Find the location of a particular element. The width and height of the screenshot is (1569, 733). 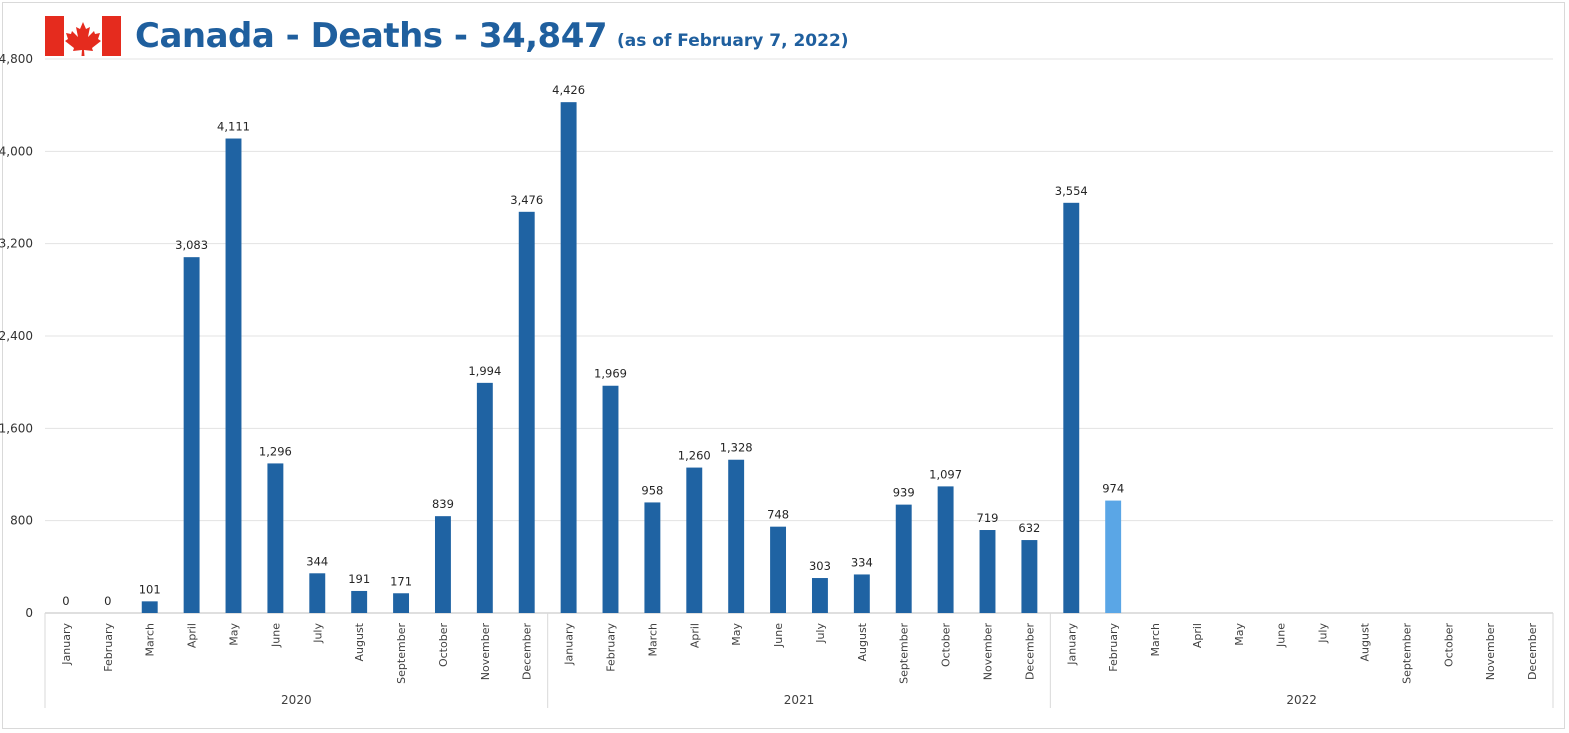

data-label: 344 is located at coordinates (317, 561).